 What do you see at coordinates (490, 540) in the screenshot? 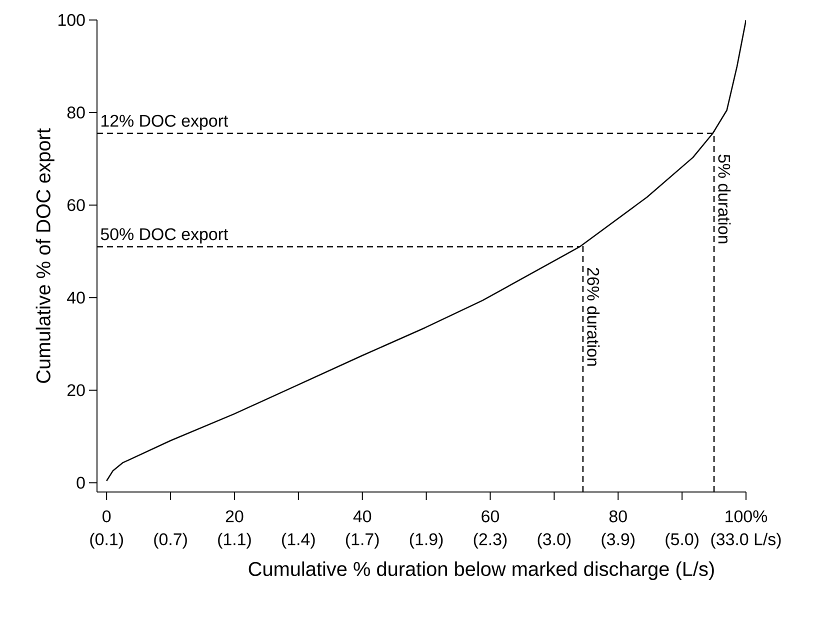
I see `text: (2.3)` at bounding box center [490, 540].